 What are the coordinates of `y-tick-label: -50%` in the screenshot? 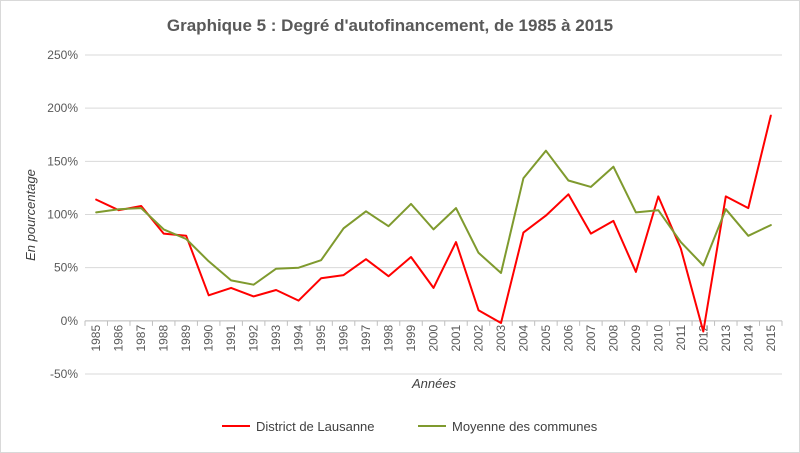 It's located at (64, 374).